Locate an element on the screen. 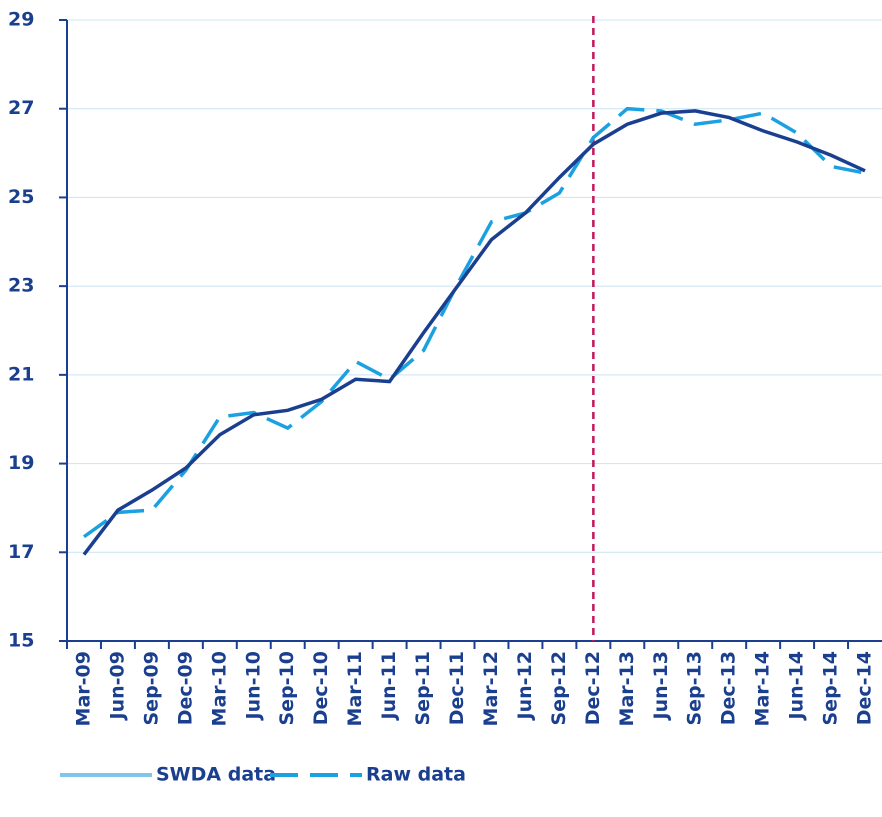 The height and width of the screenshot is (817, 882). x-tick-label: Sep-11 is located at coordinates (423, 688).